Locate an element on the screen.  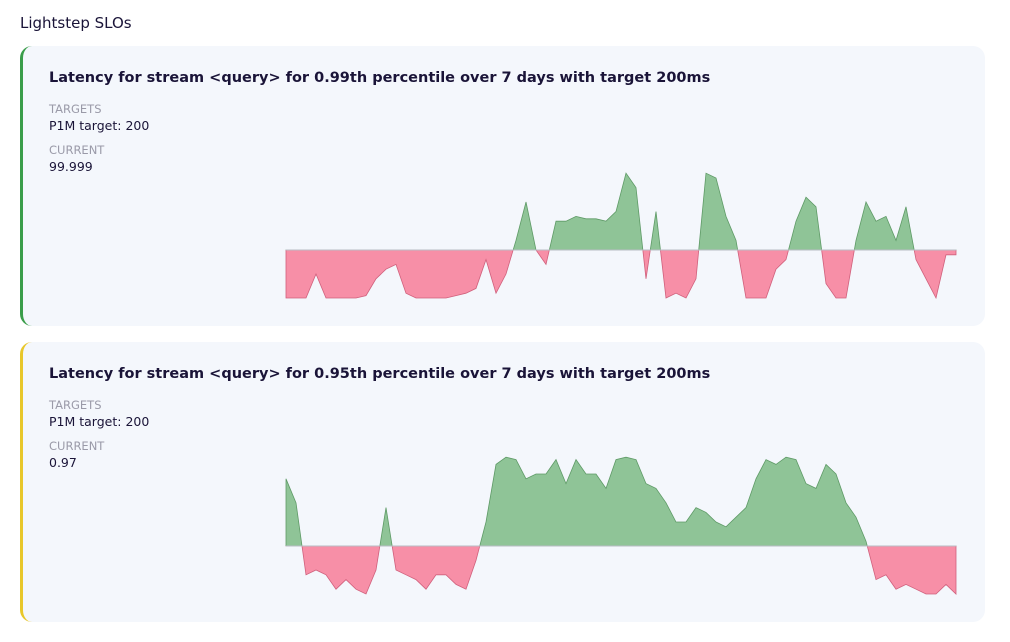
current-value: 0.97 is located at coordinates (63, 462).